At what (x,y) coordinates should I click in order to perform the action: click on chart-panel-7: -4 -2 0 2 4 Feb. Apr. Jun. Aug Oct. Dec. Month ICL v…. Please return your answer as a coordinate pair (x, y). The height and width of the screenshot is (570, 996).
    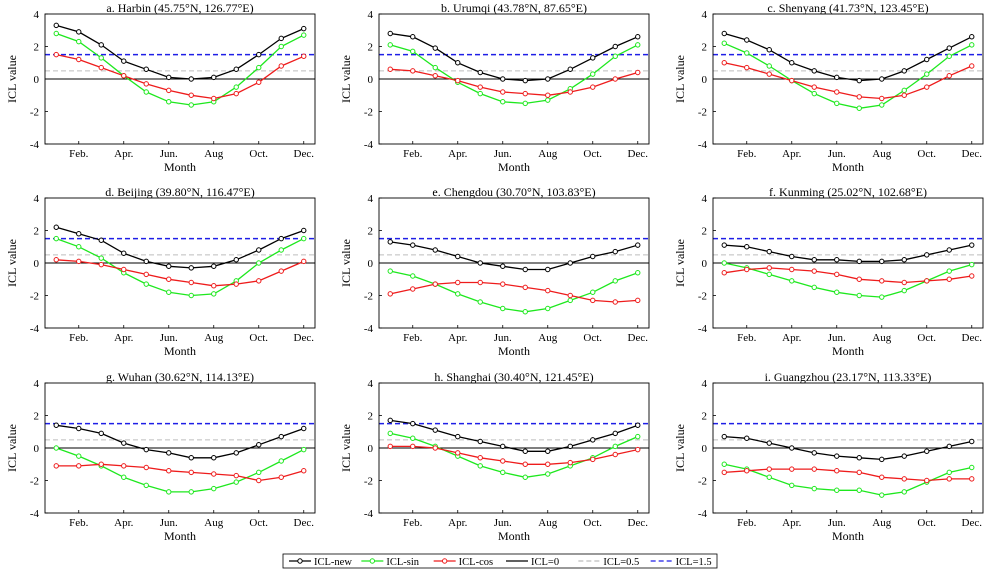
    Looking at the image, I should click on (160, 456).